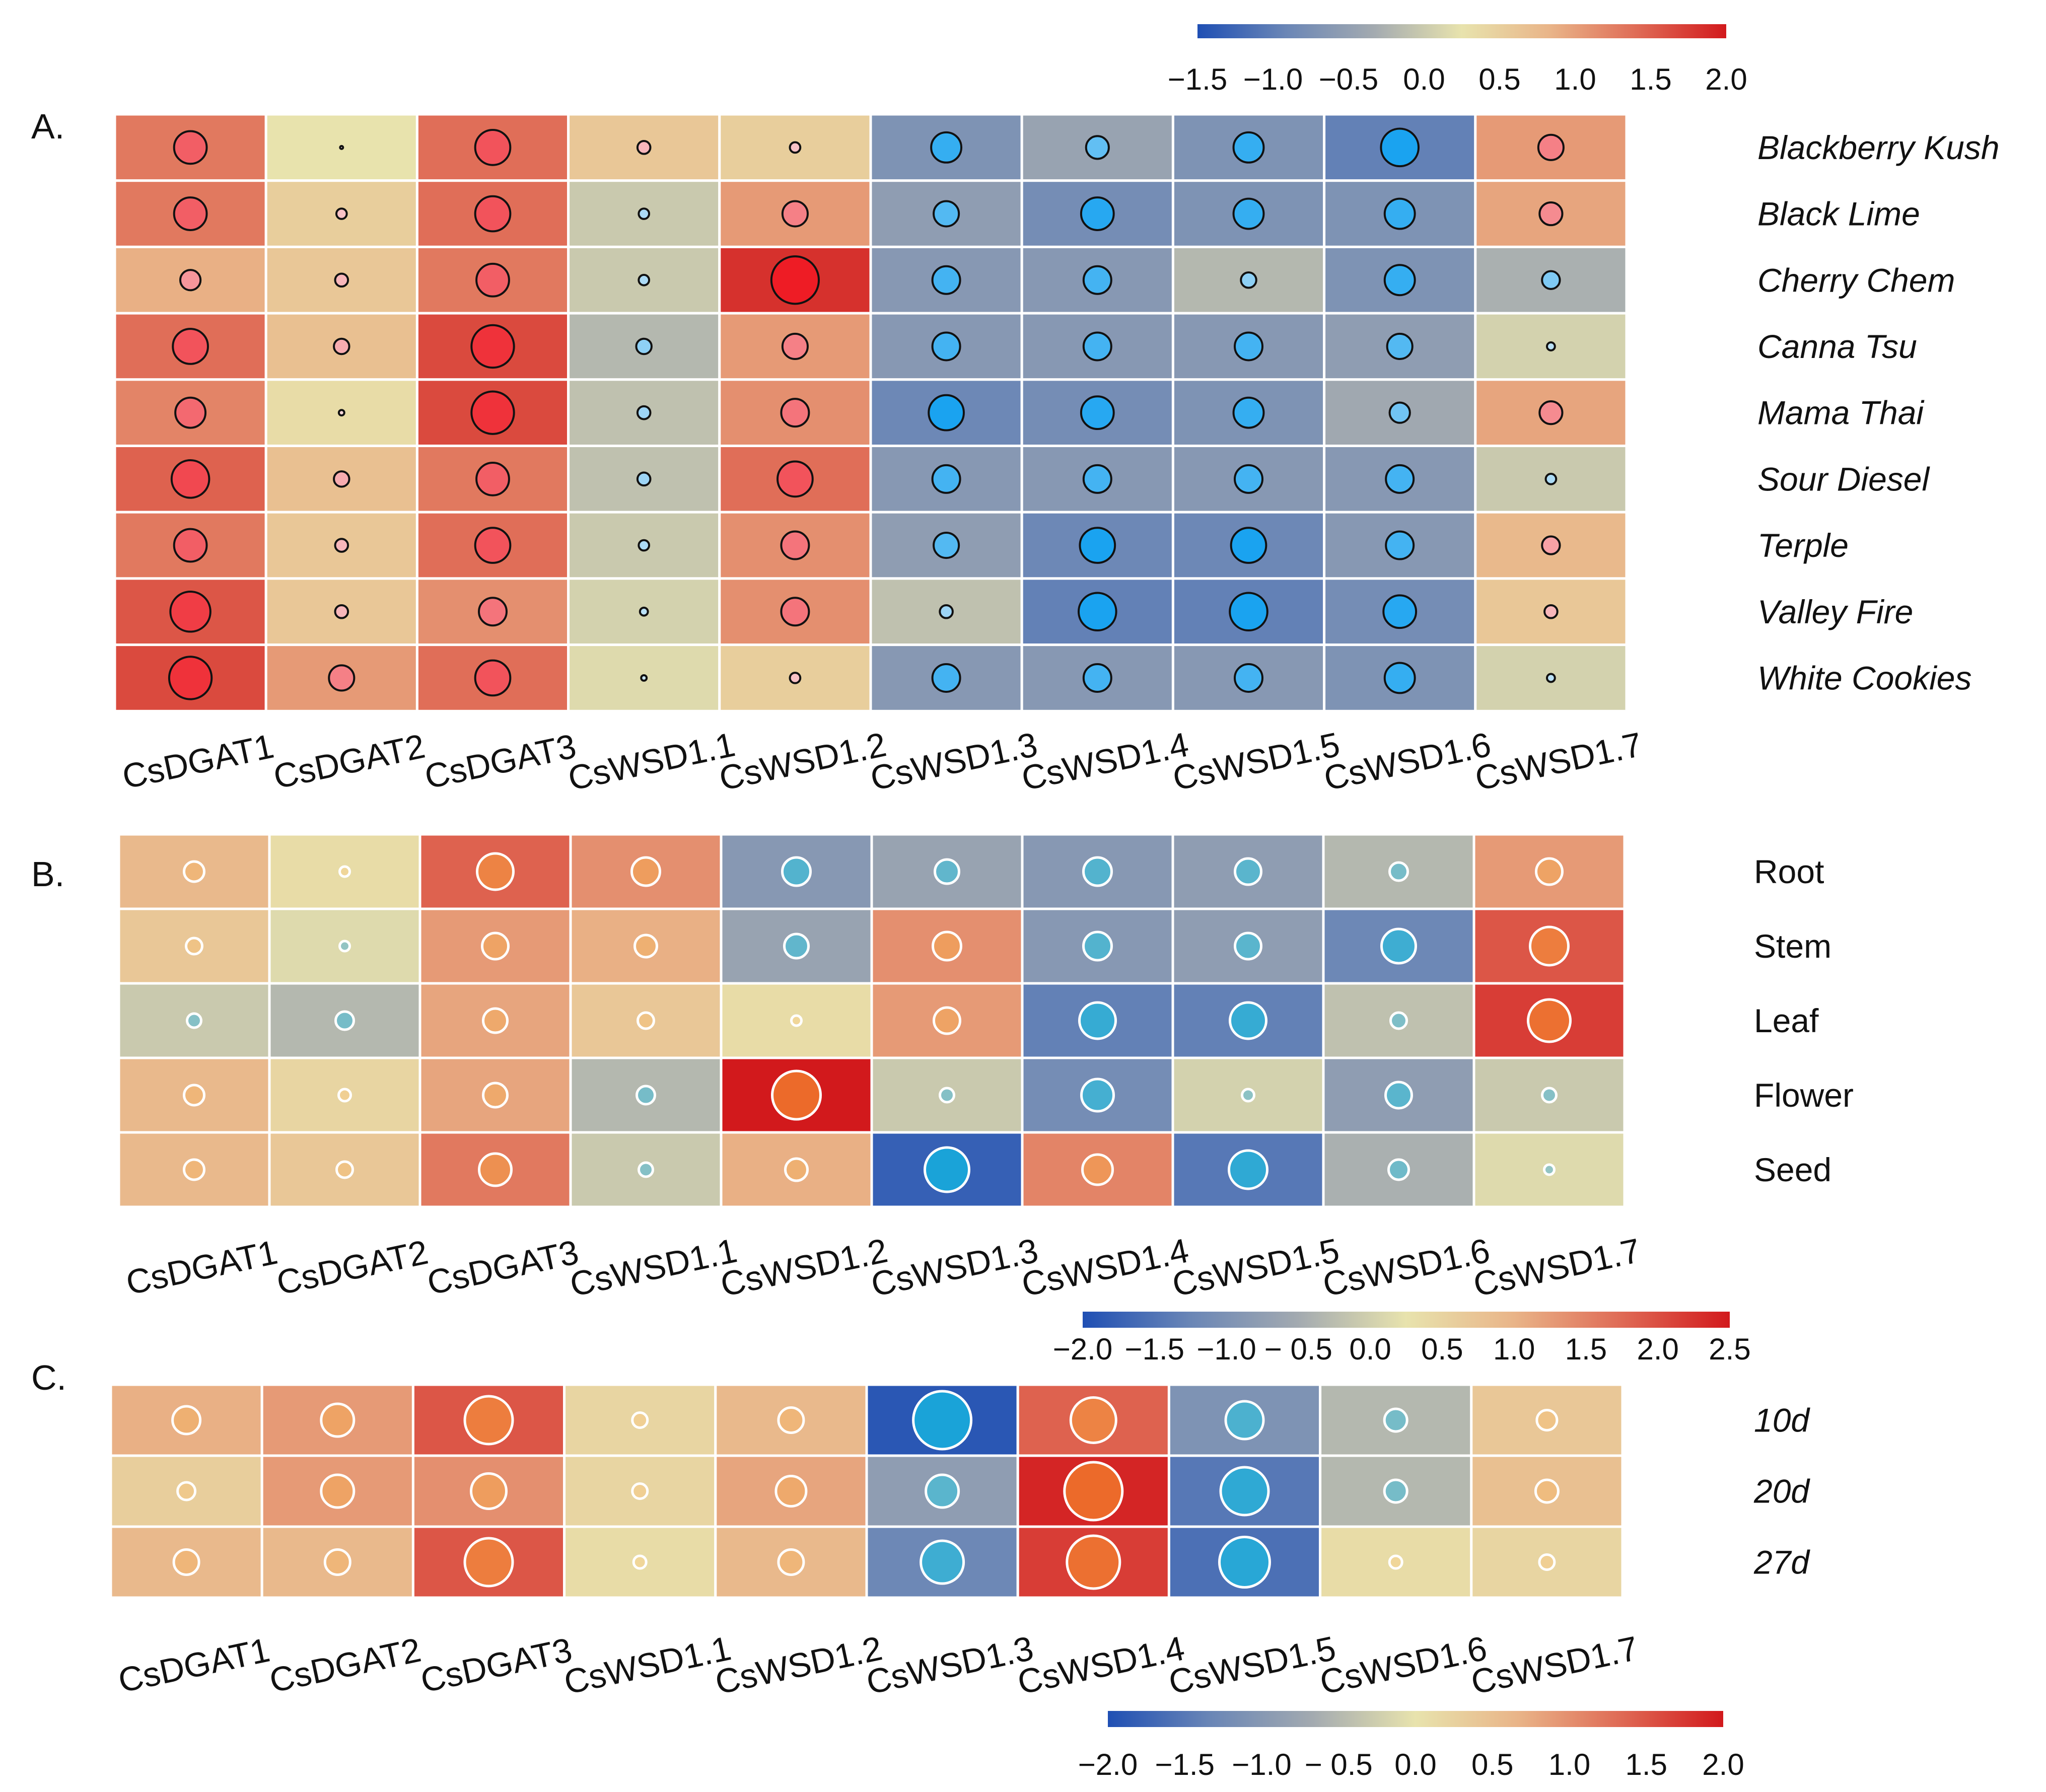  I want to click on row-label: Seed, so click(1793, 1169).